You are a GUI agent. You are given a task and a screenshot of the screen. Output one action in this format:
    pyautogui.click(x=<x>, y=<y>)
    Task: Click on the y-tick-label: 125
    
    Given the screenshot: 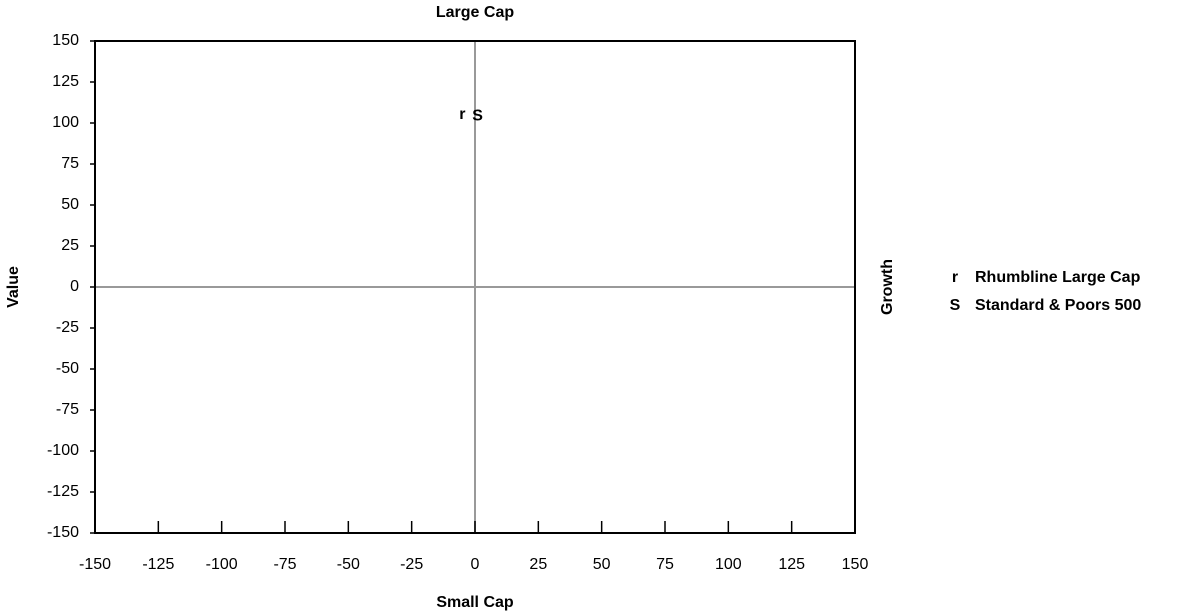 What is the action you would take?
    pyautogui.click(x=65, y=81)
    